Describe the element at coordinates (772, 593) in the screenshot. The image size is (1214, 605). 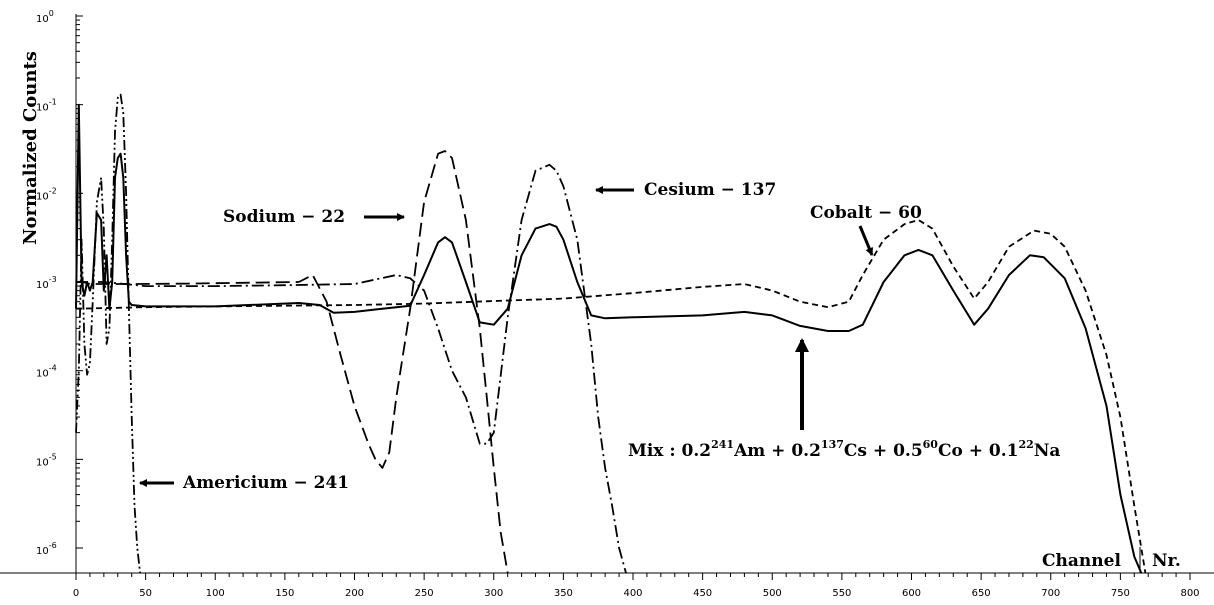
I see `x-tick-label: 500` at that location.